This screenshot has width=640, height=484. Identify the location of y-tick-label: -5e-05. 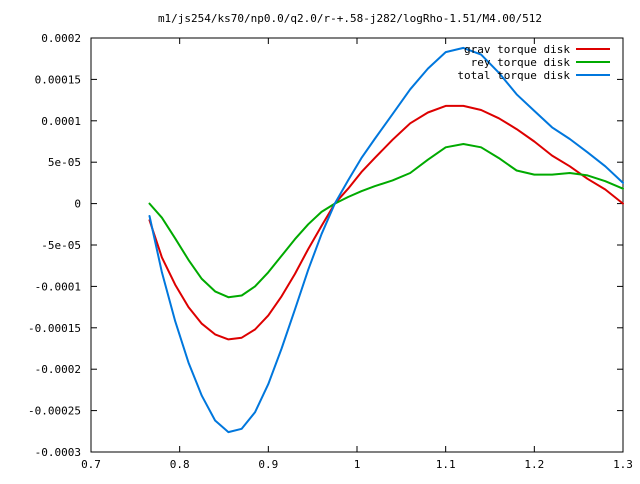
(61, 245).